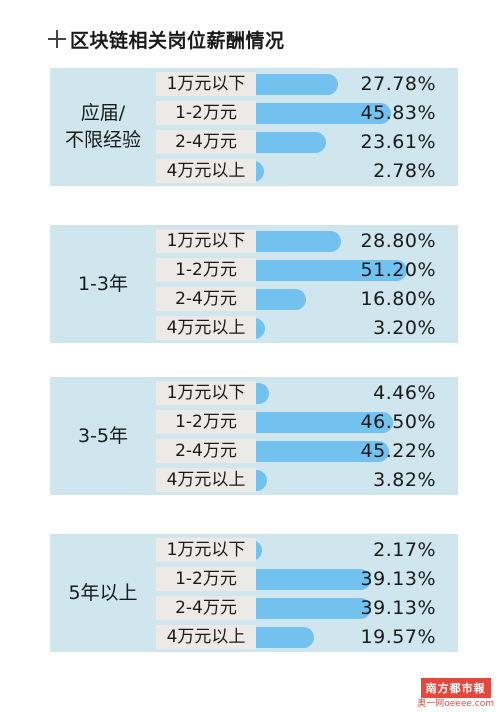 This screenshot has height=712, width=500. What do you see at coordinates (398, 84) in the screenshot?
I see `data-label: 27.78%` at bounding box center [398, 84].